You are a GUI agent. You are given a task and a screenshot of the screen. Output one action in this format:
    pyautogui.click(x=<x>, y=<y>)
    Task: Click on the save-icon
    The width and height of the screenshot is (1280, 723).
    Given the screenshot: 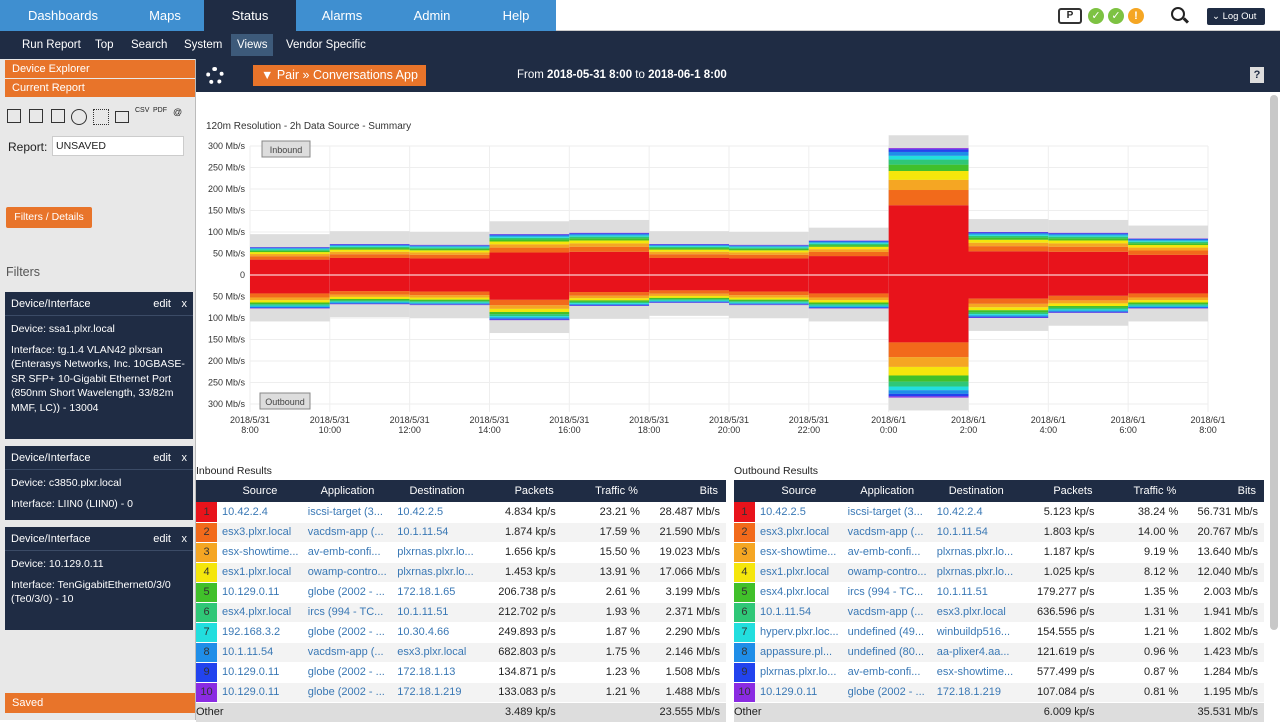 What is the action you would take?
    pyautogui.click(x=36, y=116)
    